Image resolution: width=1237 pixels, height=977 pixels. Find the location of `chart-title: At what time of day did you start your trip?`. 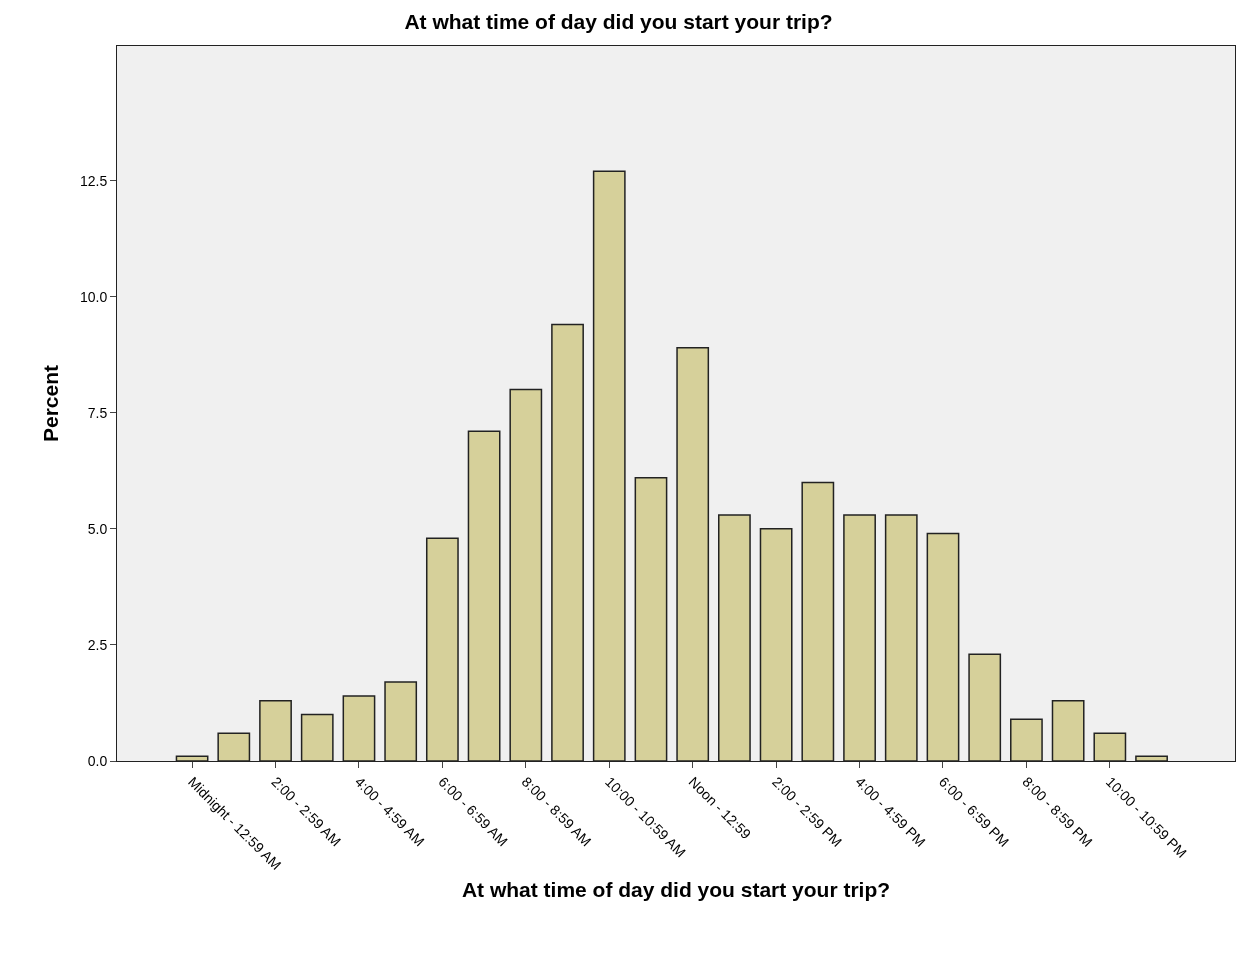

chart-title: At what time of day did you start your trip? is located at coordinates (618, 22).